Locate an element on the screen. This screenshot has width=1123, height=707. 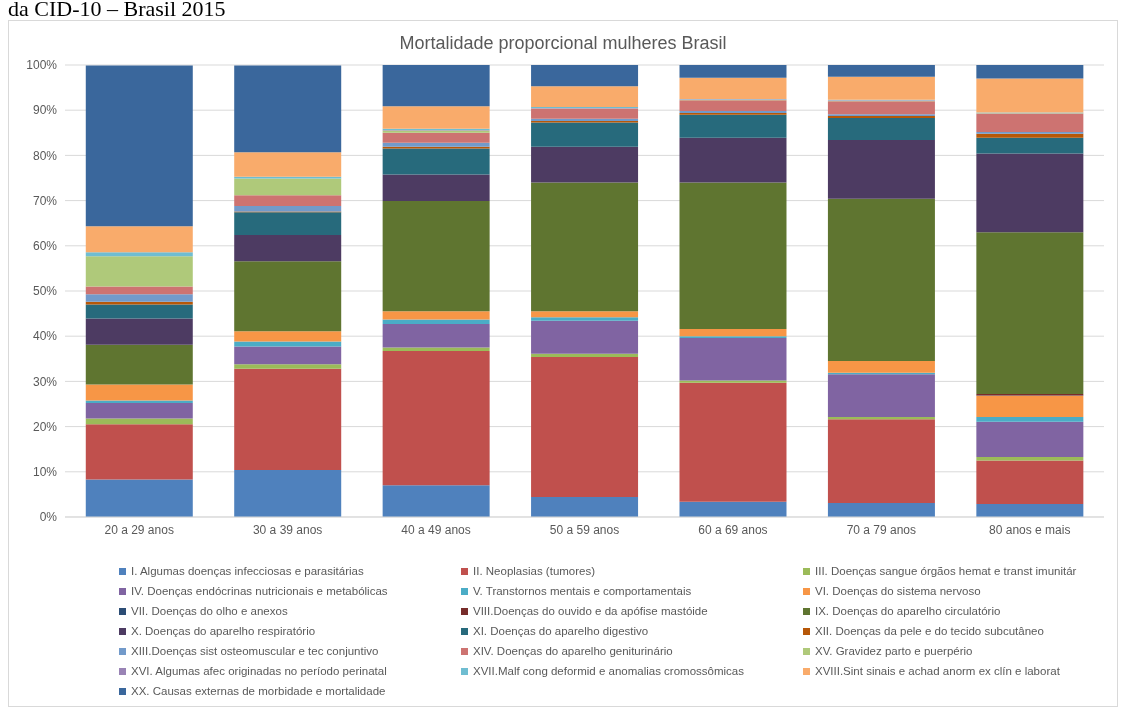
x-tick-label: 80 anos e mais is located at coordinates (1030, 529).